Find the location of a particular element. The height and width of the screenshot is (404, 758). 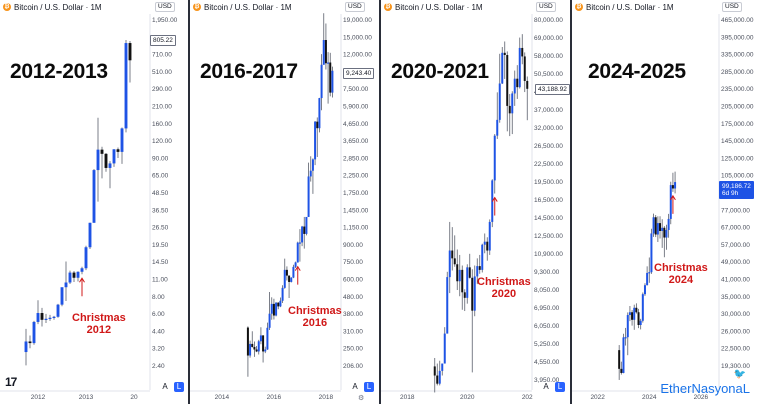

y-tick-label: 7,500.00 is located at coordinates (356, 89).